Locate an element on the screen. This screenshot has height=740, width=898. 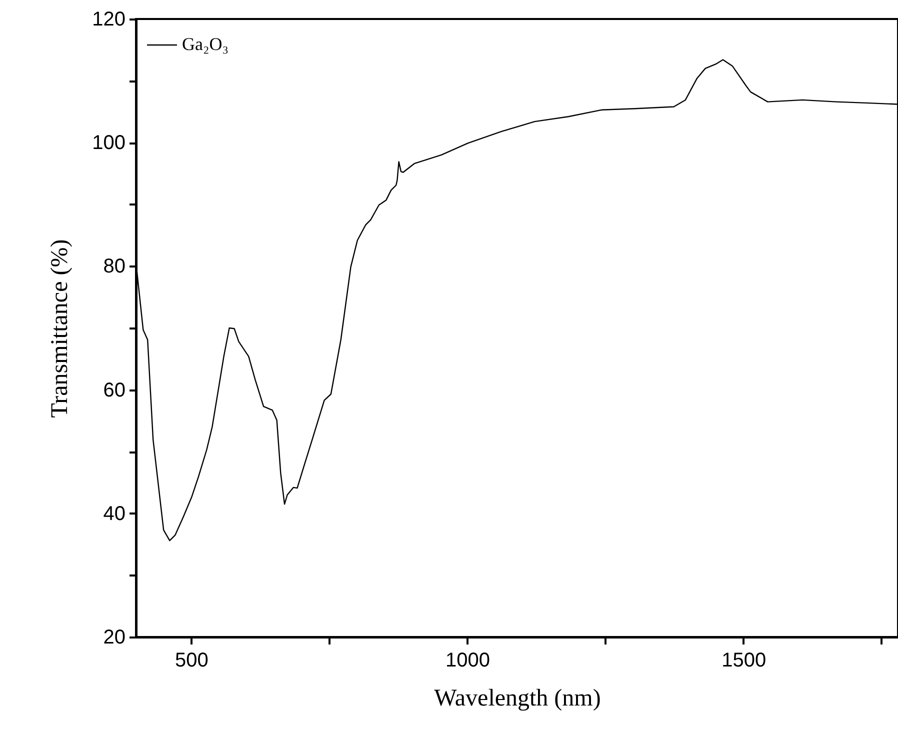
y-axis-title: Transmittance (%) is located at coordinates (60, 328).